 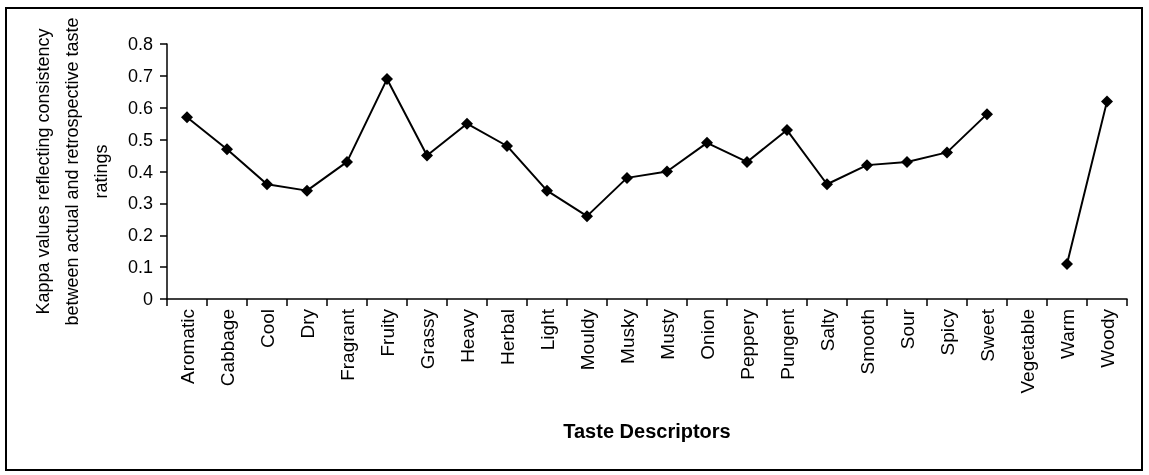 What do you see at coordinates (467, 335) in the screenshot?
I see `x-tick-label: Heavy` at bounding box center [467, 335].